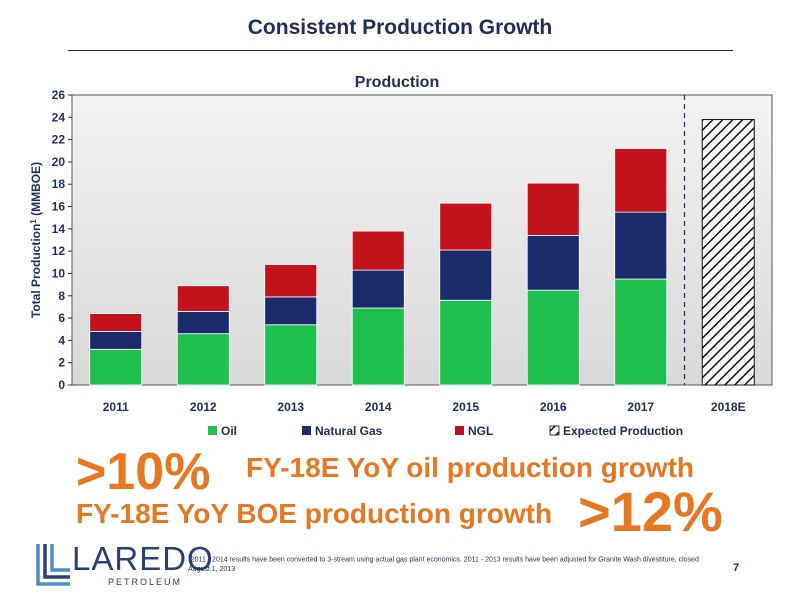  I want to click on x-tick-label-2018e: 2018E, so click(728, 407).